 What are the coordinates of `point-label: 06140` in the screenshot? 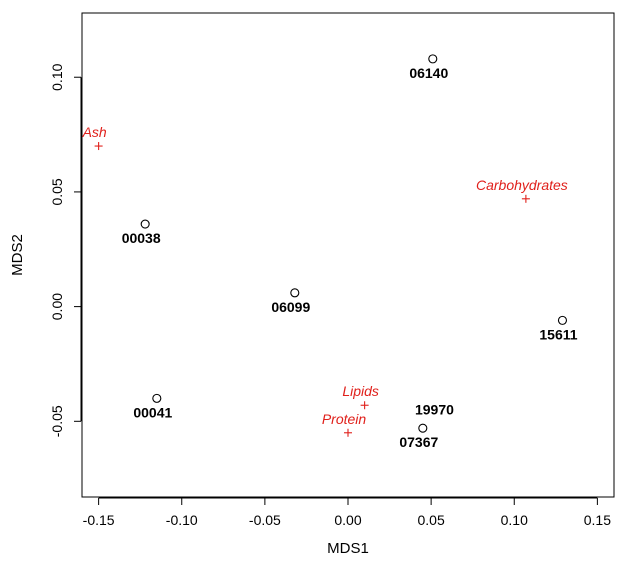 It's located at (428, 73).